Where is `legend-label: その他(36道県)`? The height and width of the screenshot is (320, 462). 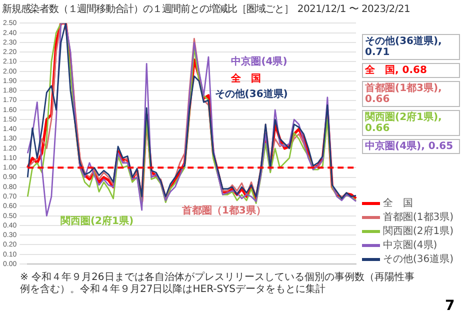 legend-label: その他(36道県) is located at coordinates (418, 259).